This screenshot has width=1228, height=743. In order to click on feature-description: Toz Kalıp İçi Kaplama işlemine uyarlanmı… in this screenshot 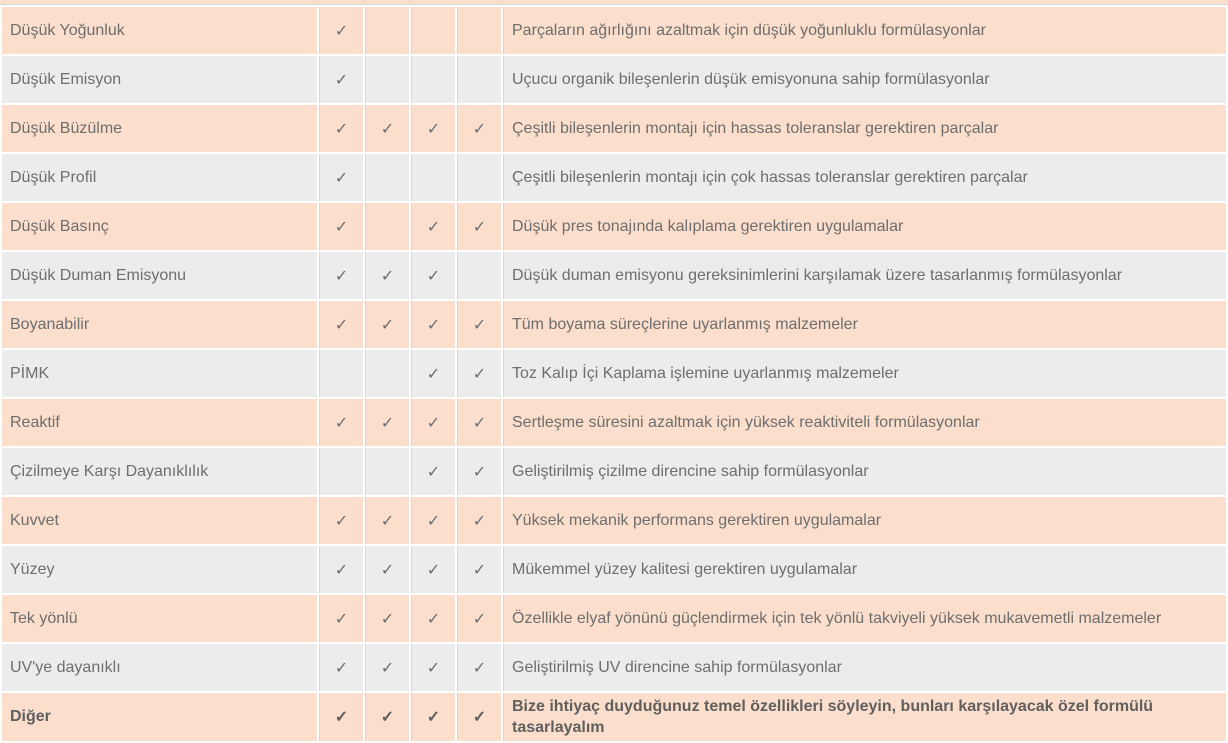, I will do `click(864, 373)`.